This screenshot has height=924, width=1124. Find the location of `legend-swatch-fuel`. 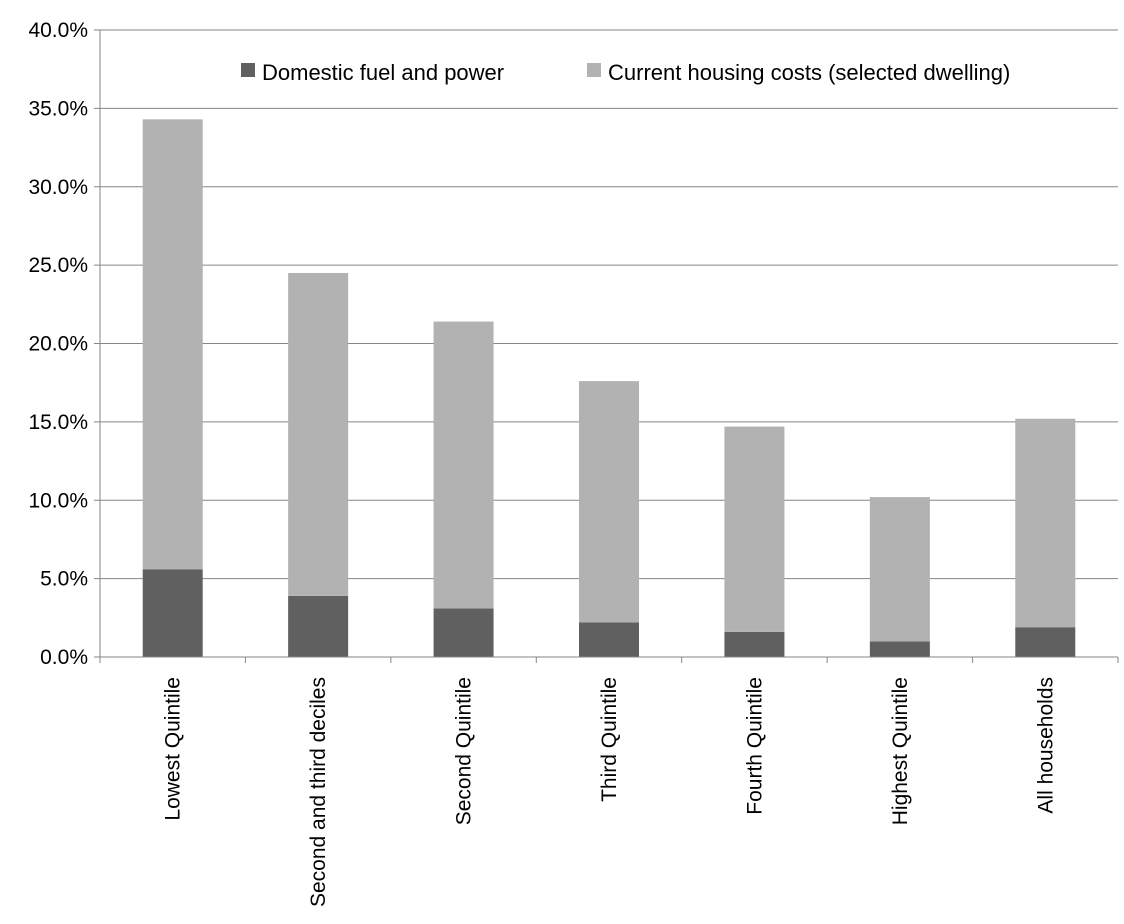

legend-swatch-fuel is located at coordinates (248, 70).